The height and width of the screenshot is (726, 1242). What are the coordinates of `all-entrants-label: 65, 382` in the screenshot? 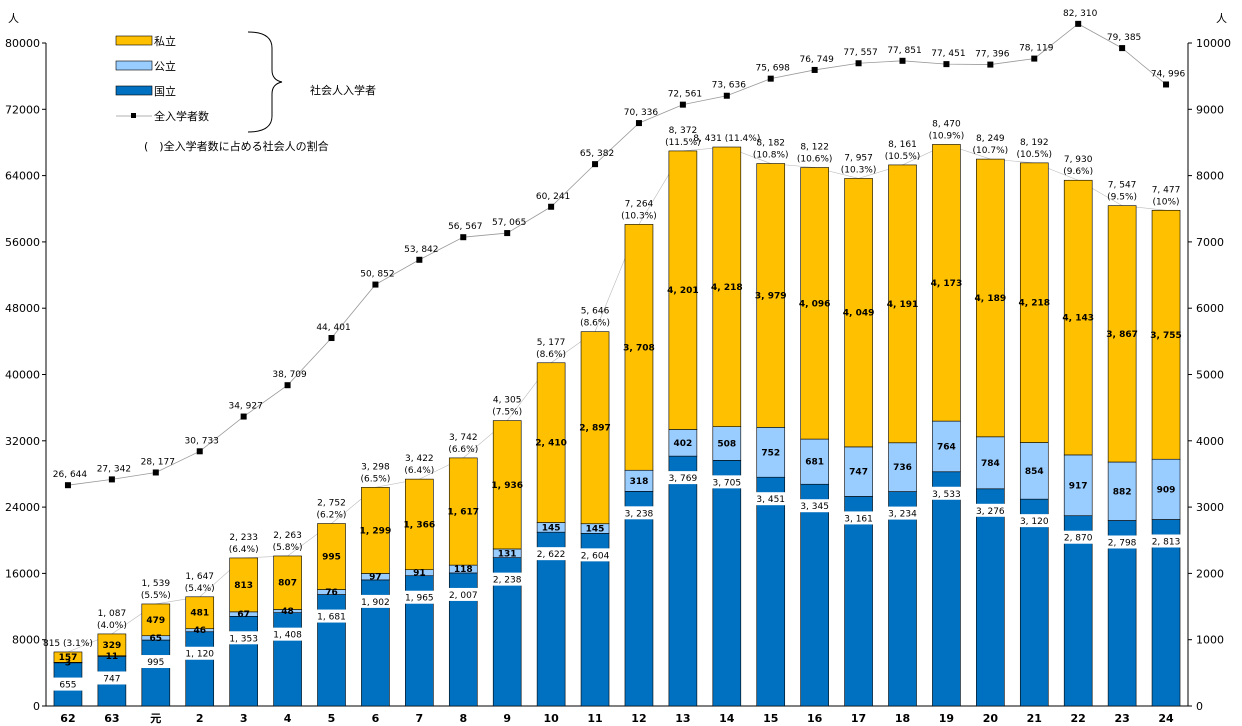 It's located at (597, 154).